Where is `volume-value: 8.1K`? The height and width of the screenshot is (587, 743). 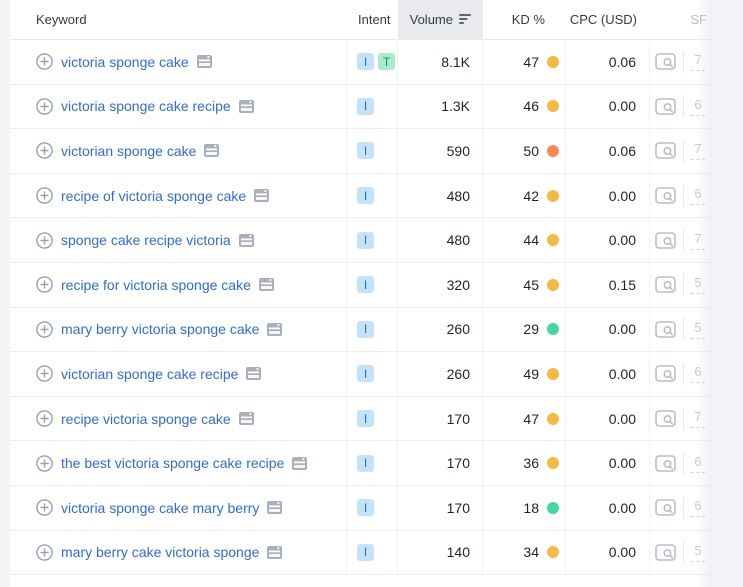
volume-value: 8.1K is located at coordinates (440, 62).